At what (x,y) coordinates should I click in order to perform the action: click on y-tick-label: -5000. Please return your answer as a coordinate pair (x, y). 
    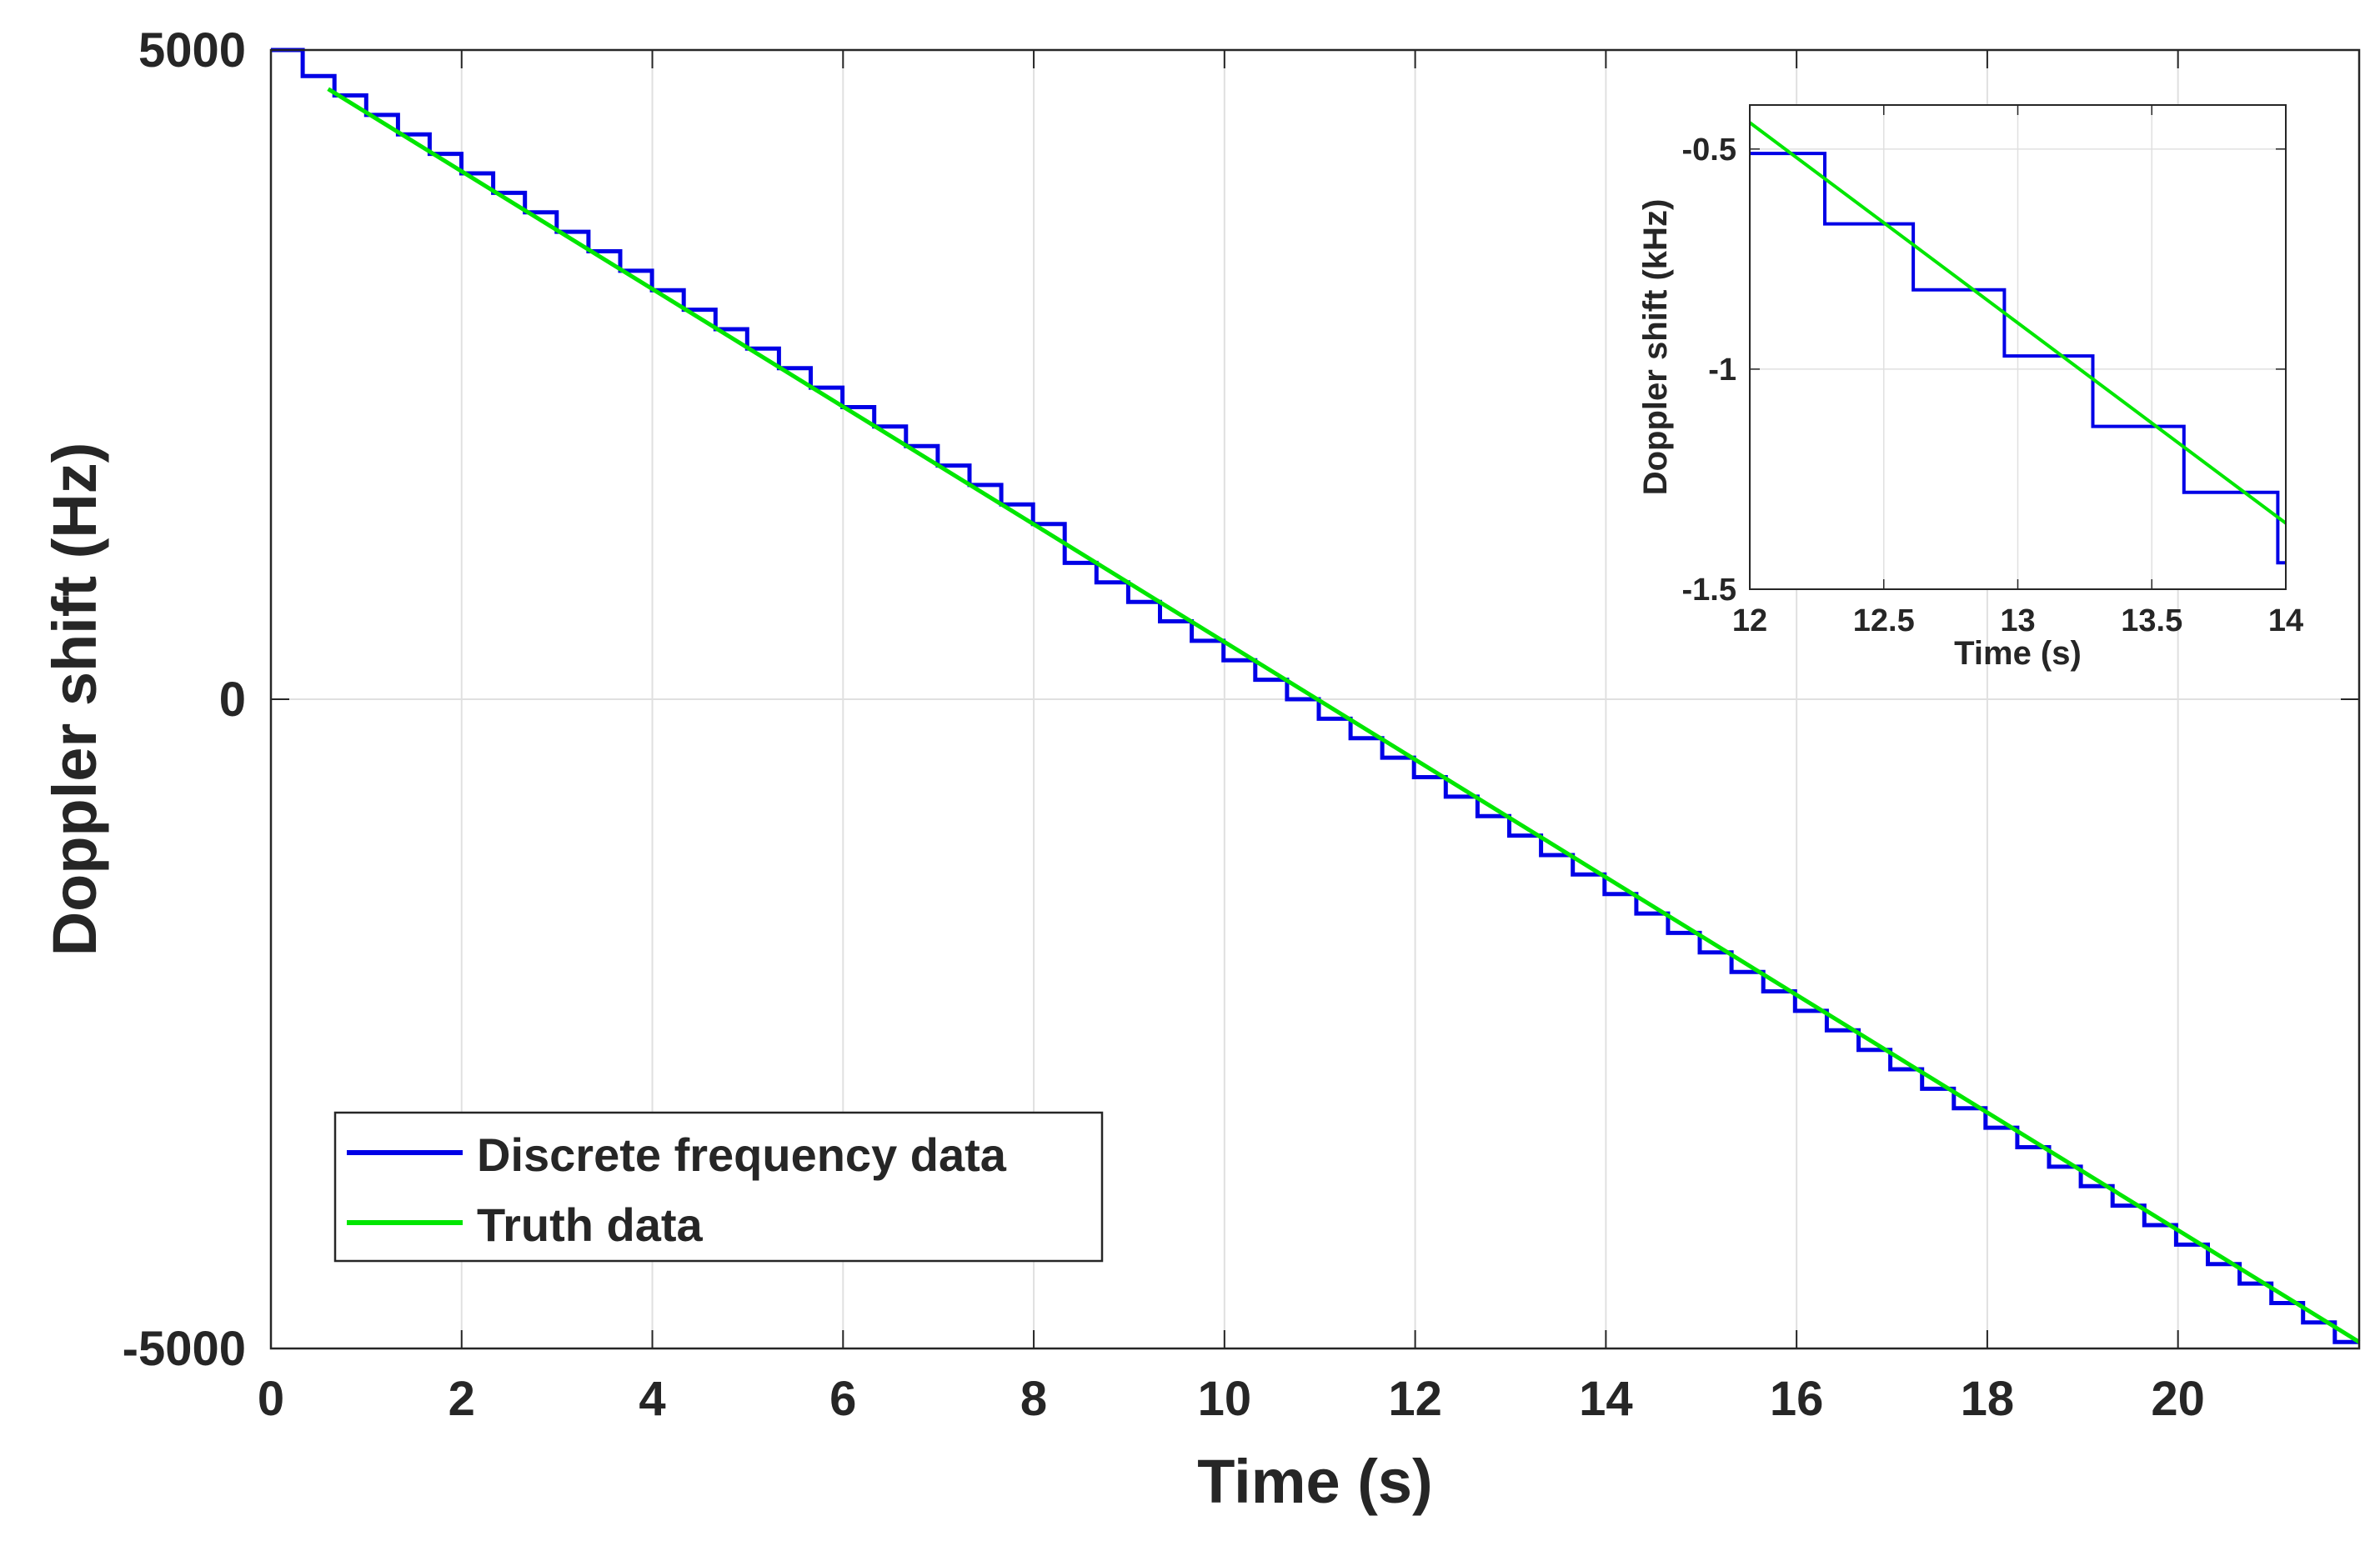
    Looking at the image, I should click on (184, 1349).